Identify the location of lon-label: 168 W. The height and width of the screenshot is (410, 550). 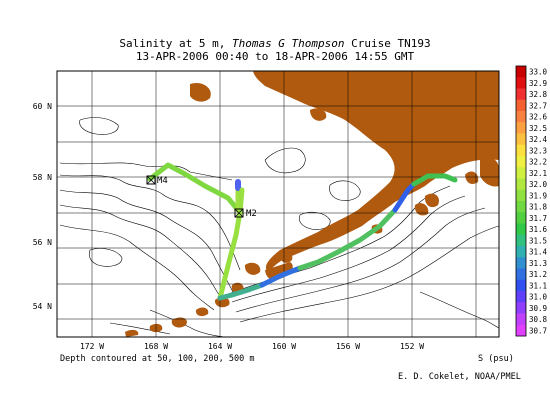
(156, 346).